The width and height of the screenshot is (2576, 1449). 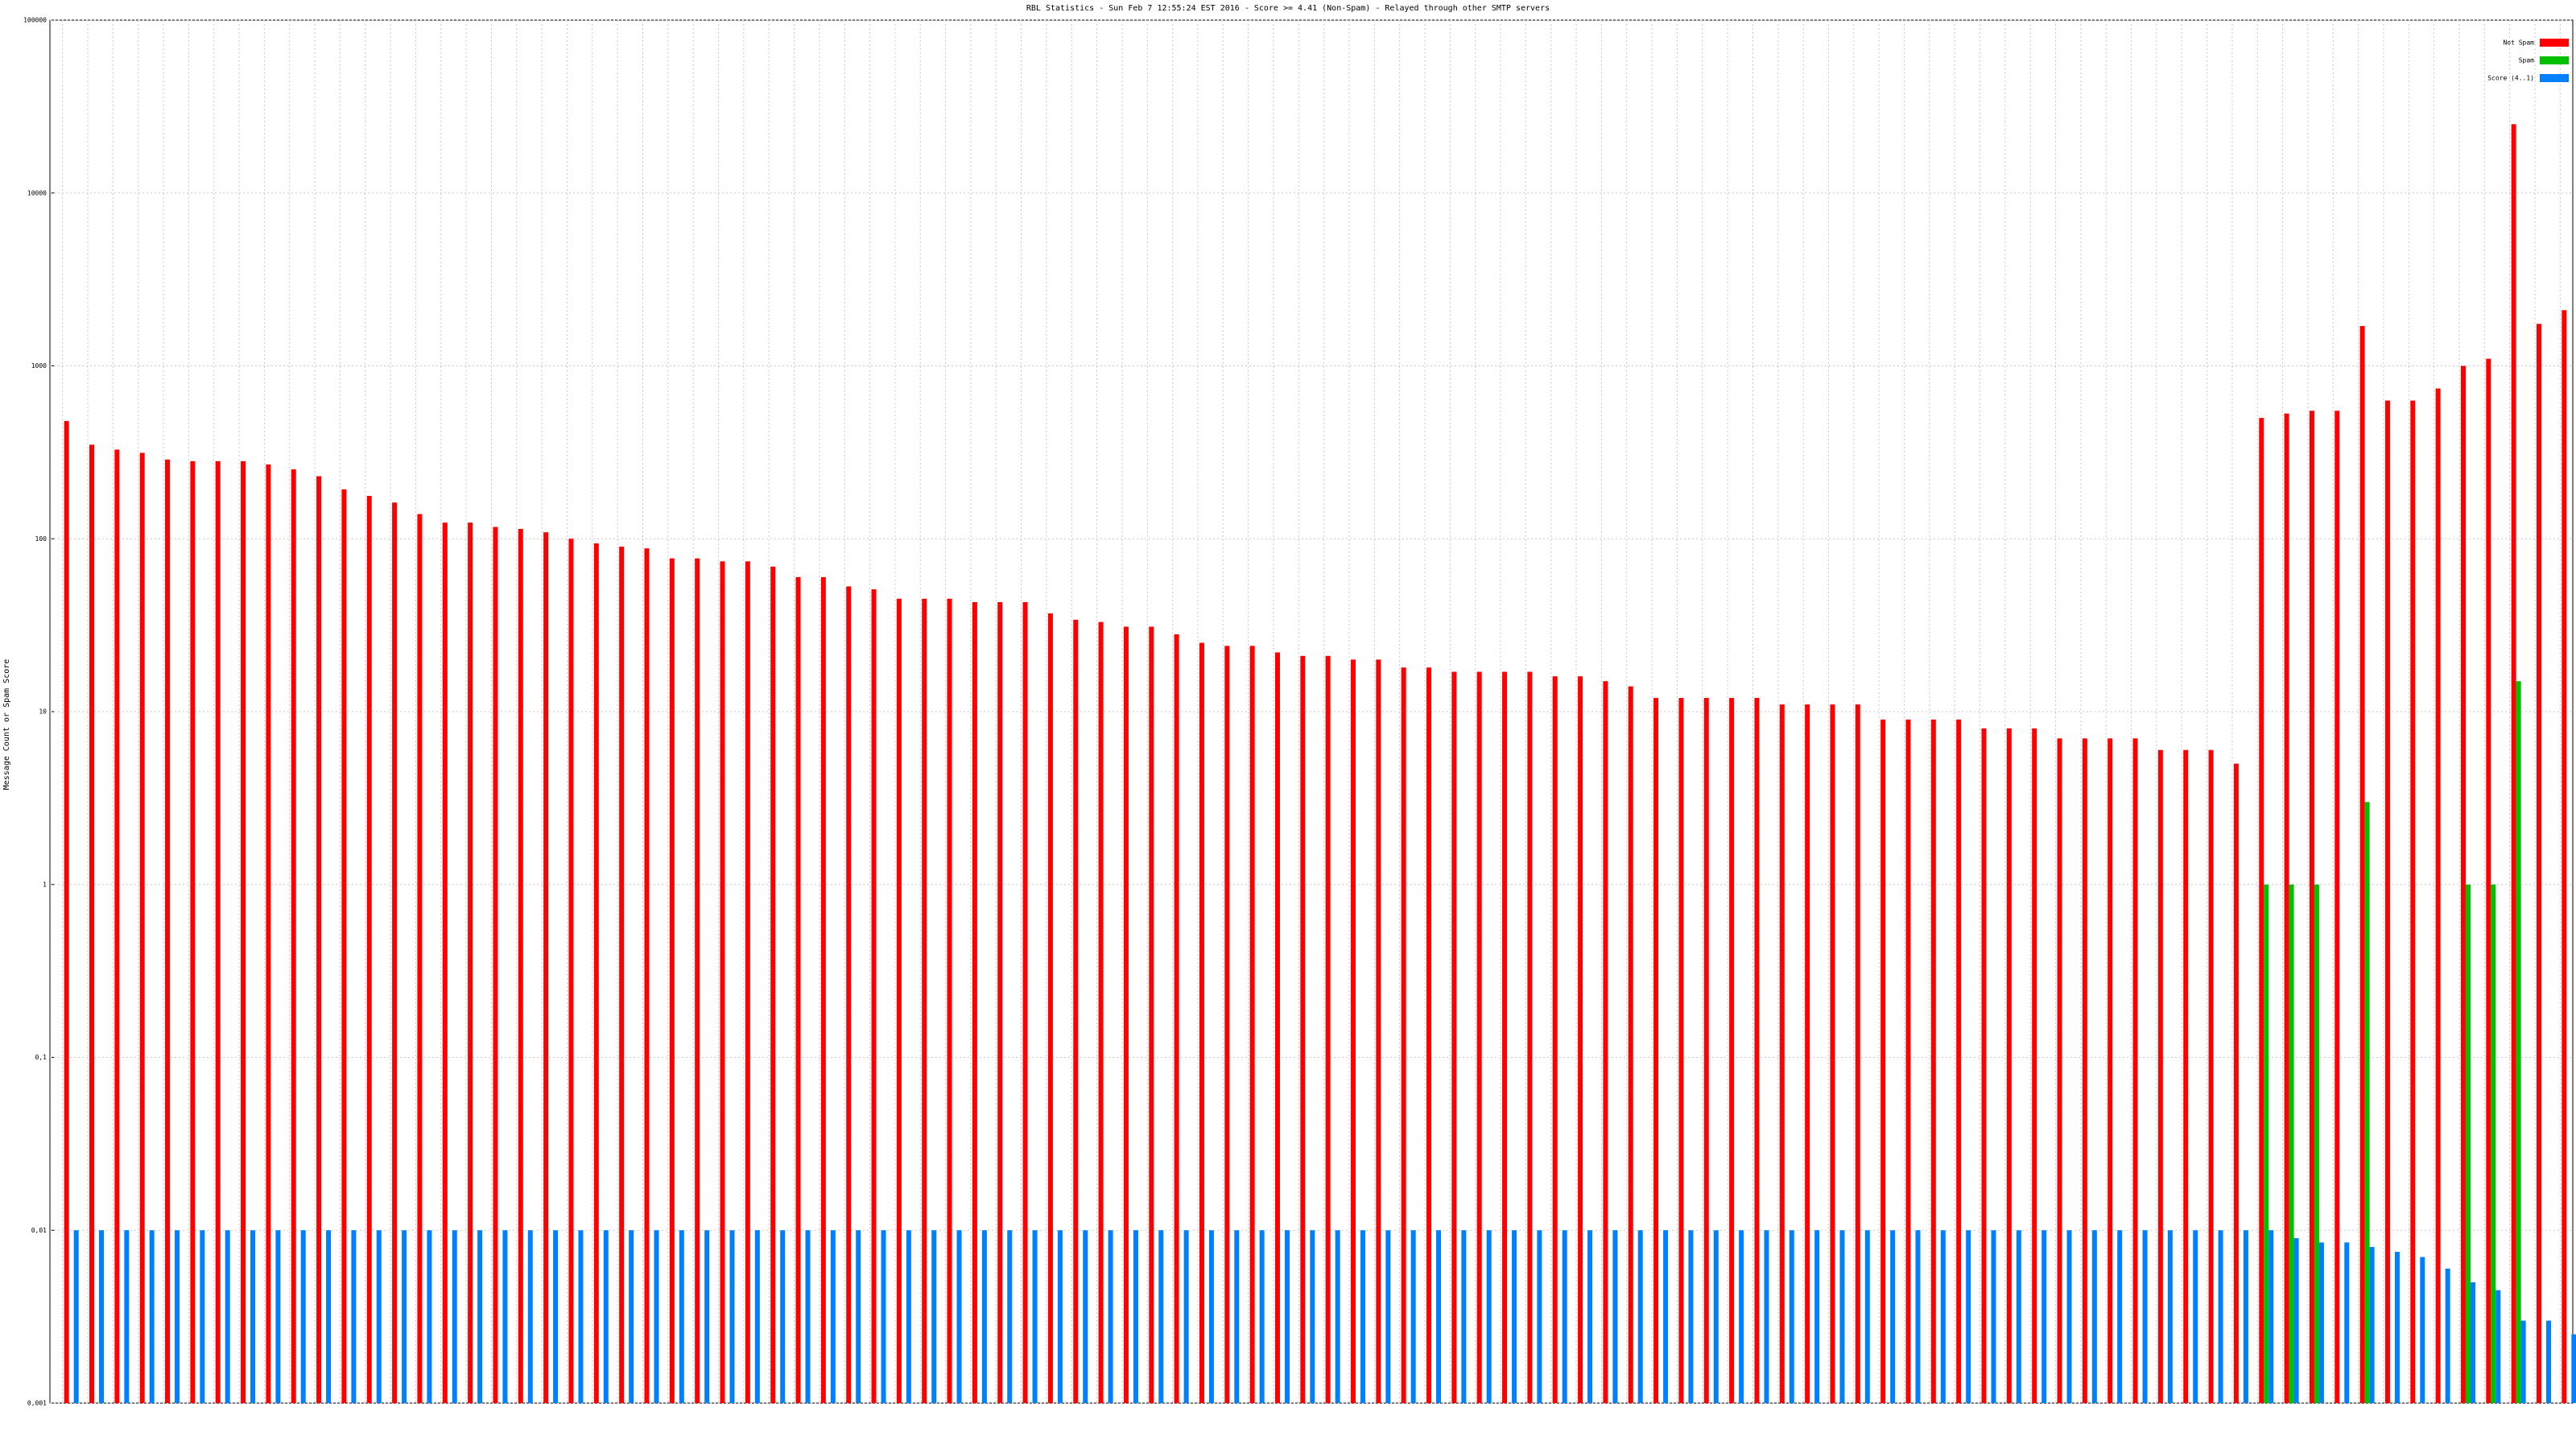 What do you see at coordinates (39, 1230) in the screenshot?
I see `y-tick-label: 0,01` at bounding box center [39, 1230].